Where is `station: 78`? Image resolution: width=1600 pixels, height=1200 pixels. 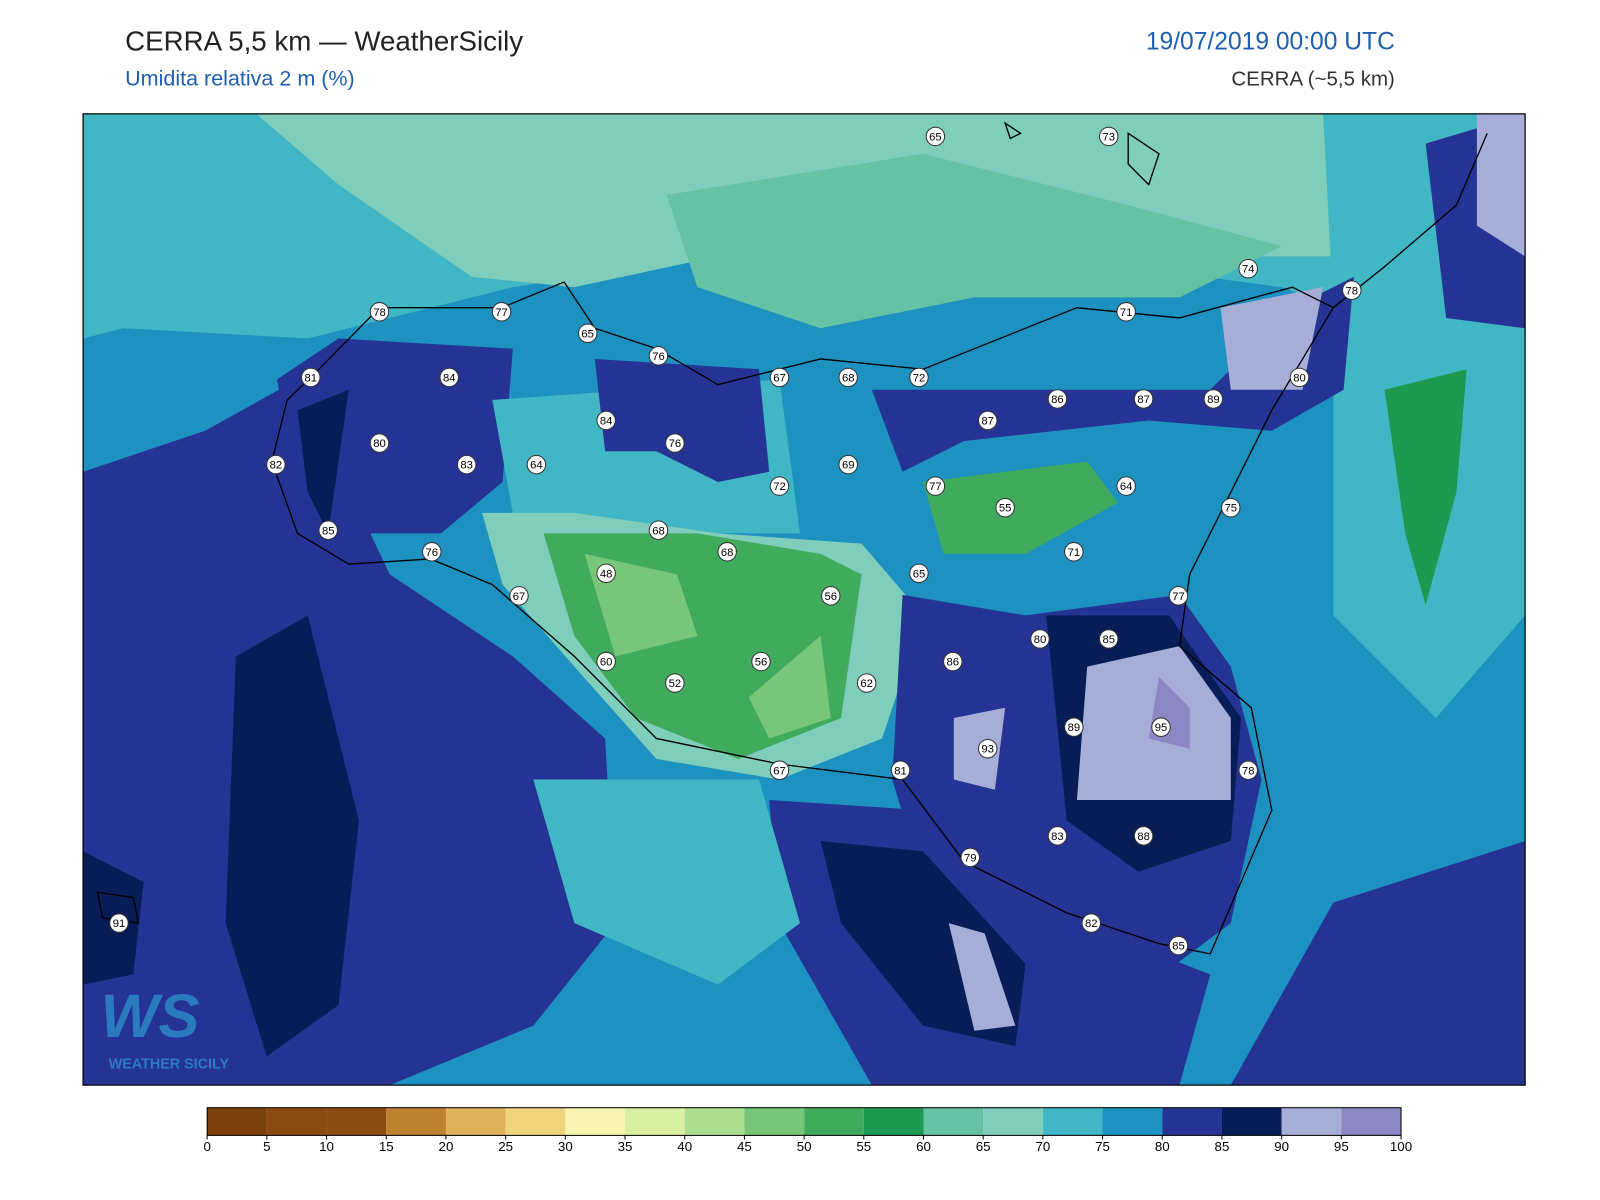 station: 78 is located at coordinates (1352, 290).